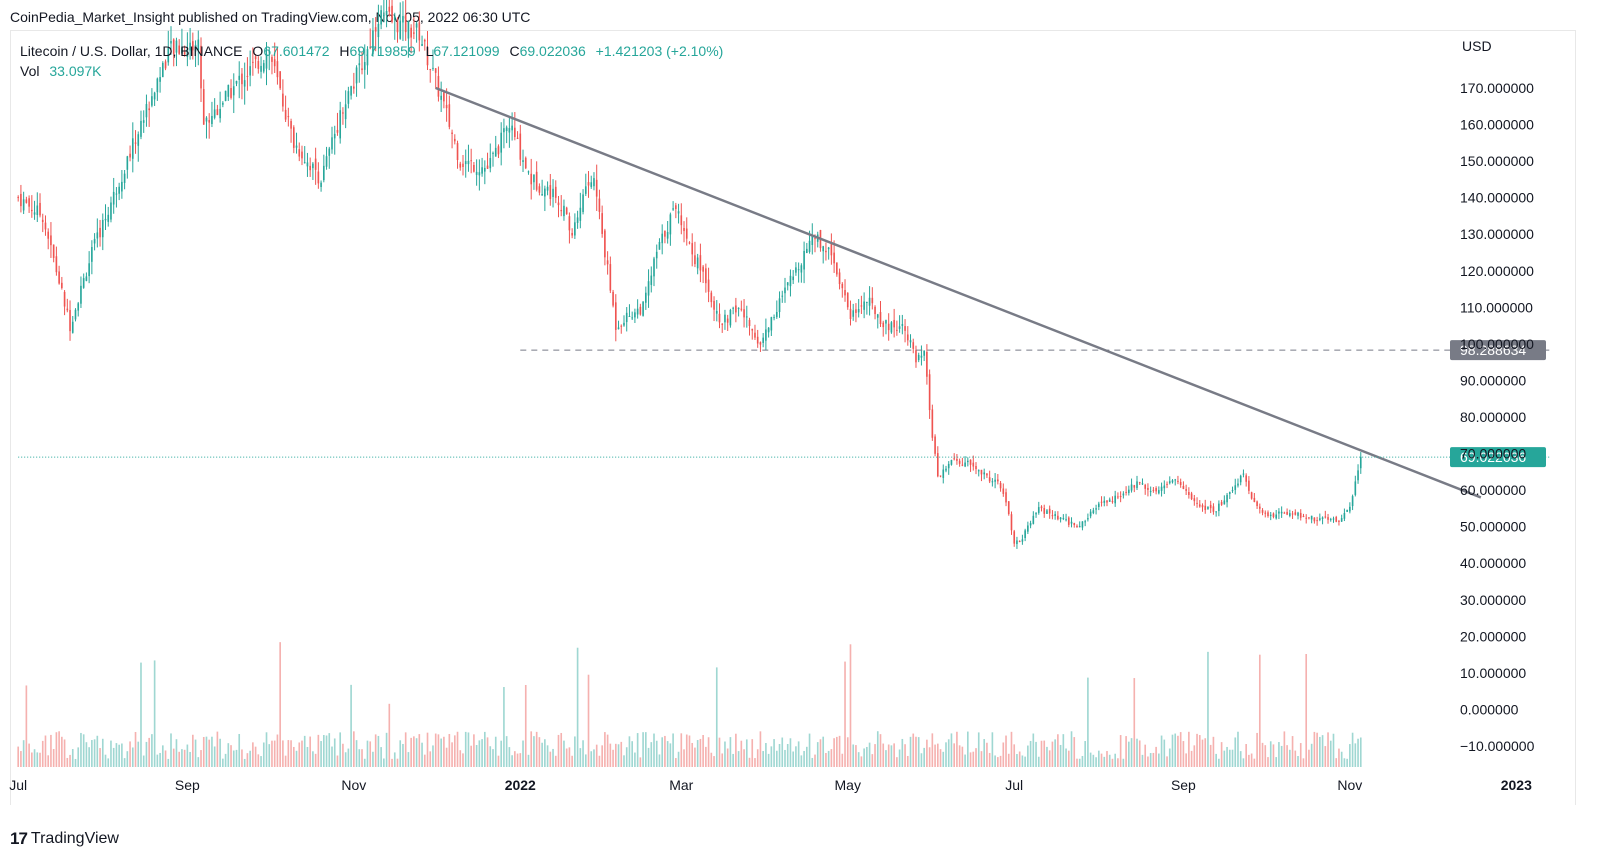  What do you see at coordinates (131, 51) in the screenshot?
I see `symbol-name: Litecoin / U.S. Dollar, 1D, BINANCE` at bounding box center [131, 51].